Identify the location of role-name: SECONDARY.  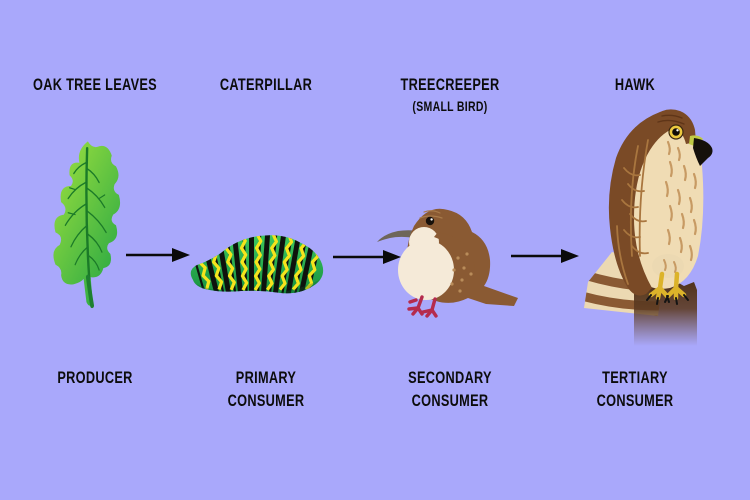
(450, 377).